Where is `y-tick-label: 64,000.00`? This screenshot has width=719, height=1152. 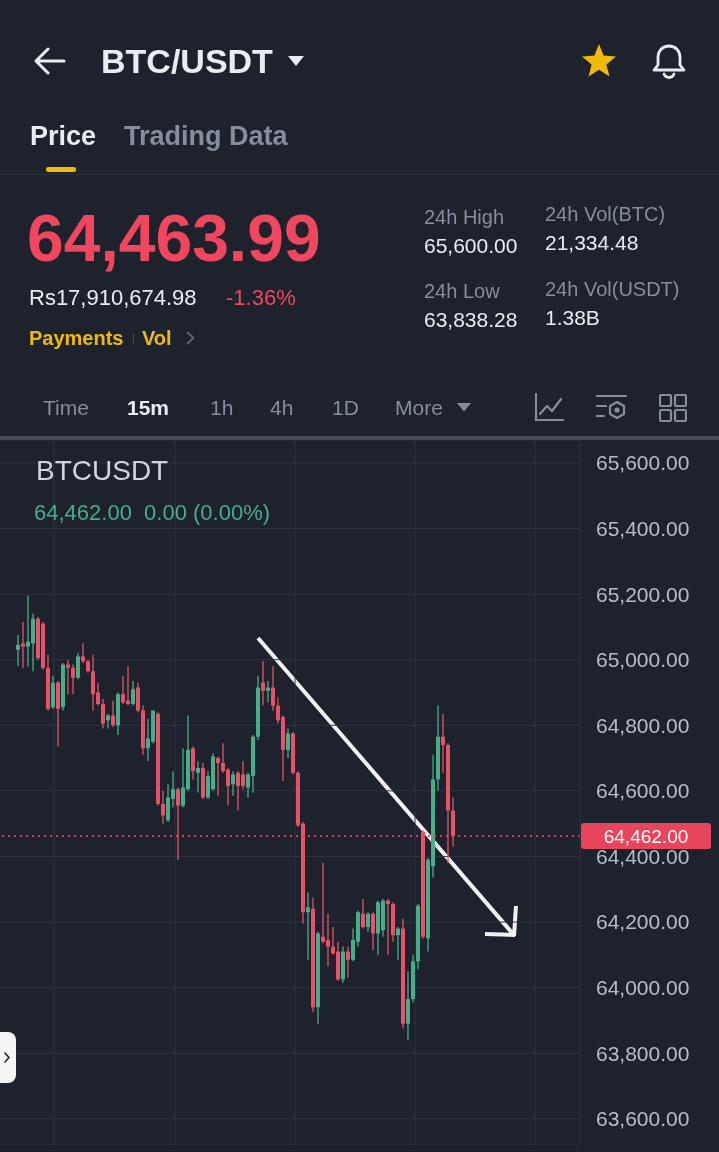
y-tick-label: 64,000.00 is located at coordinates (643, 988).